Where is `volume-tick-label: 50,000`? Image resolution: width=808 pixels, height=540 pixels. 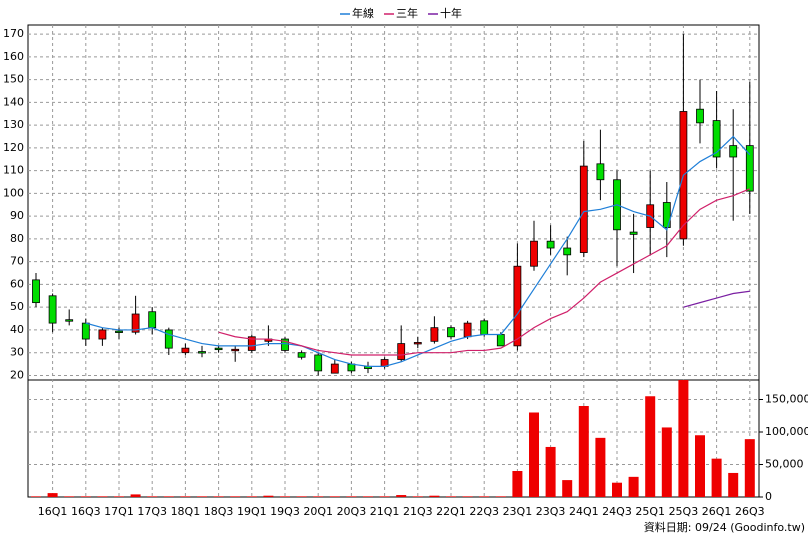 volume-tick-label: 50,000 is located at coordinates (784, 464).